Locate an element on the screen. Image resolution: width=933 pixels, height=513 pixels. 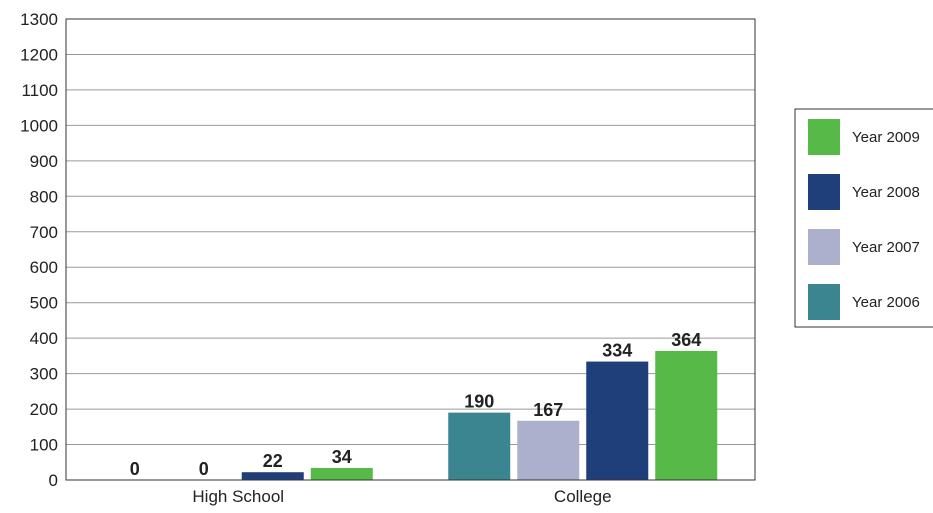
legend-label: Year 2009 is located at coordinates (886, 137).